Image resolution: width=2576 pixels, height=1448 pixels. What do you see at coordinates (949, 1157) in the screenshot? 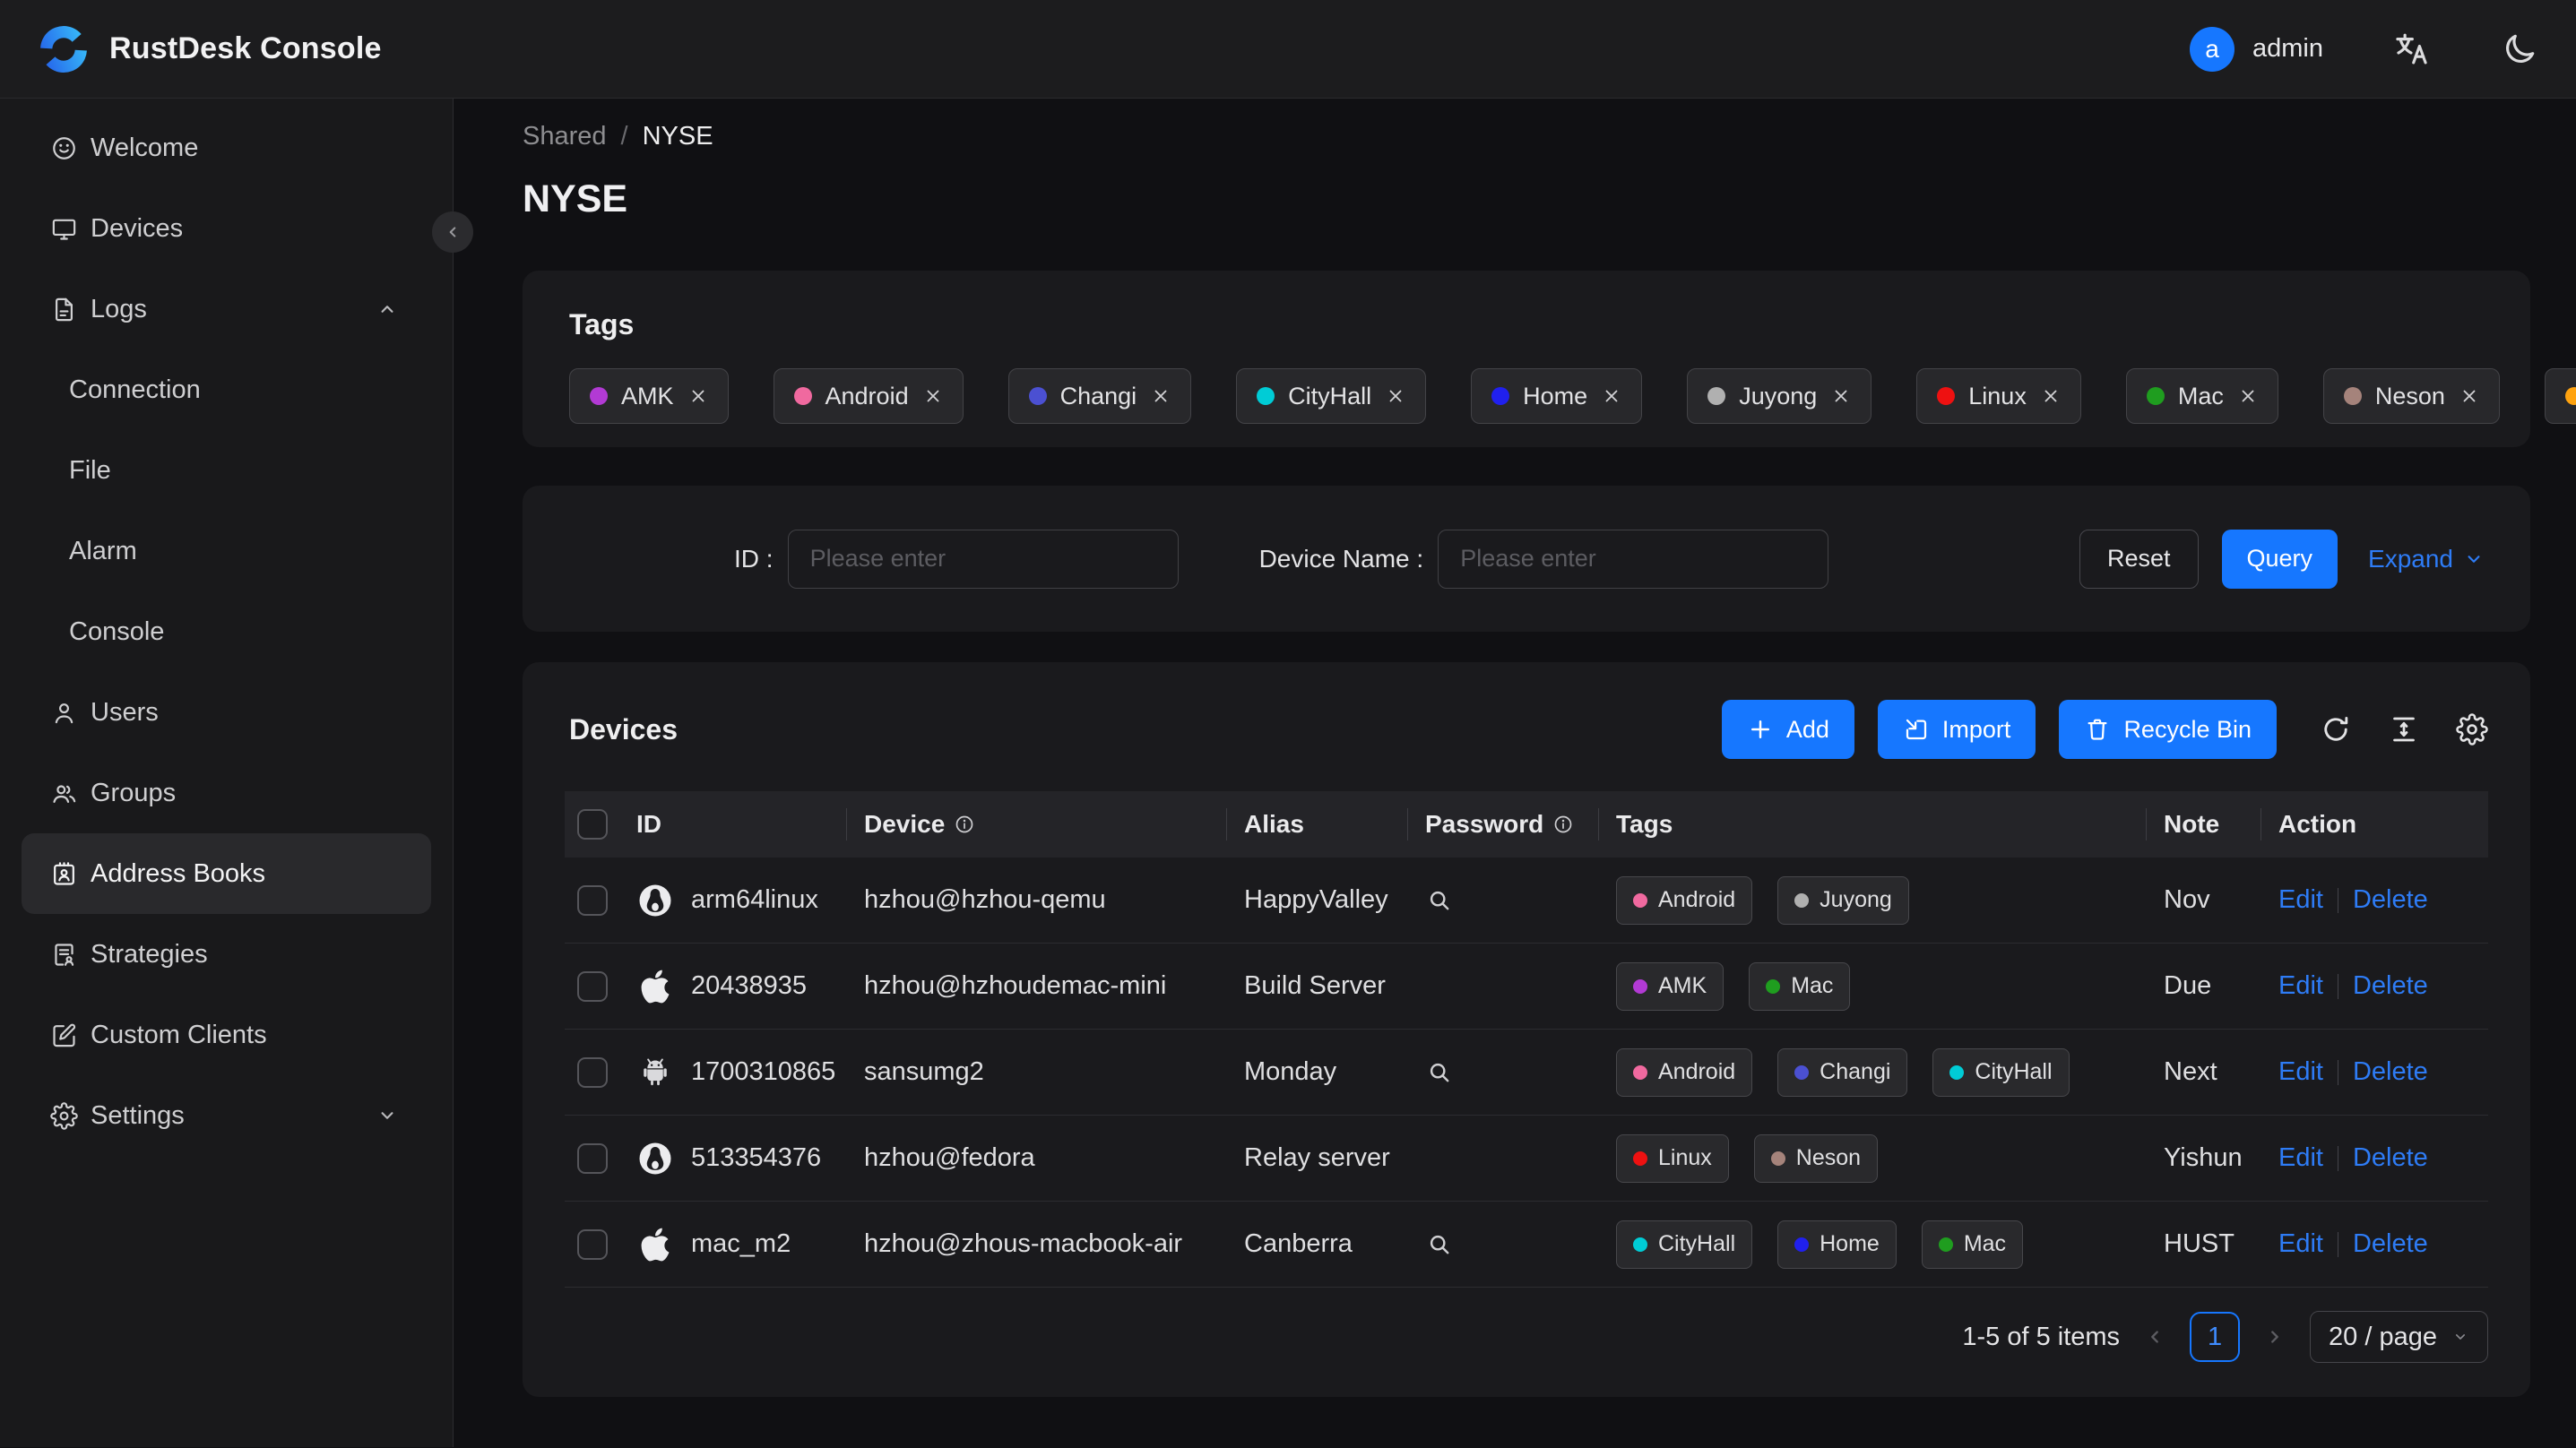
I see `cell-device: hzhou@fedora` at bounding box center [949, 1157].